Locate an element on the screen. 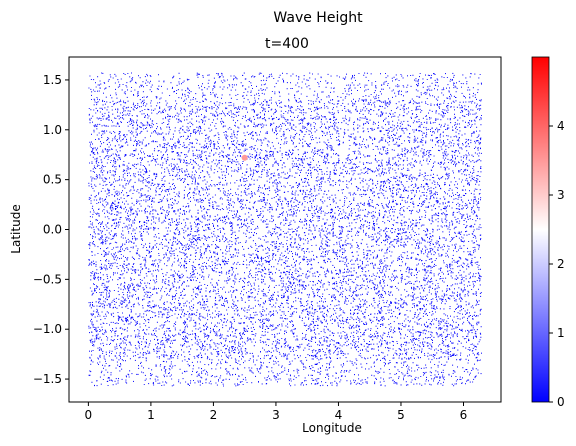 Image resolution: width=576 pixels, height=446 pixels. highlight-points is located at coordinates (244, 157).